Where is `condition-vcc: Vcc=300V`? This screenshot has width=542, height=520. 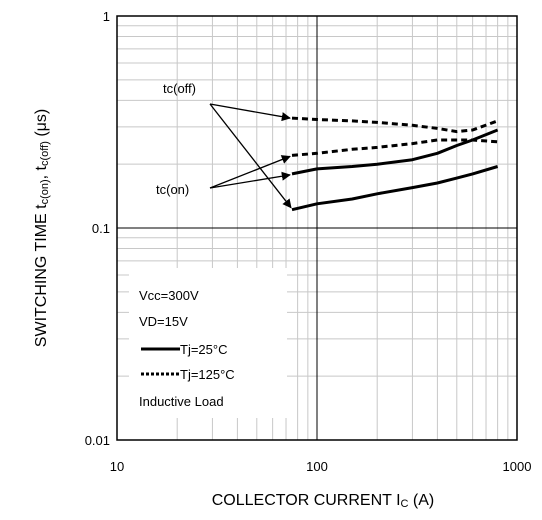
condition-vcc: Vcc=300V is located at coordinates (169, 295).